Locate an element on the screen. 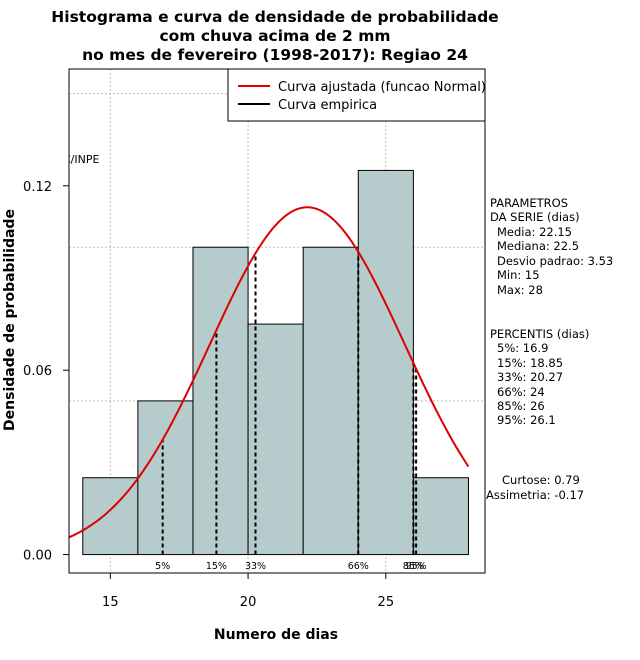 This screenshot has width=640, height=660. params-title-1: PARAMETROS is located at coordinates (529, 203).